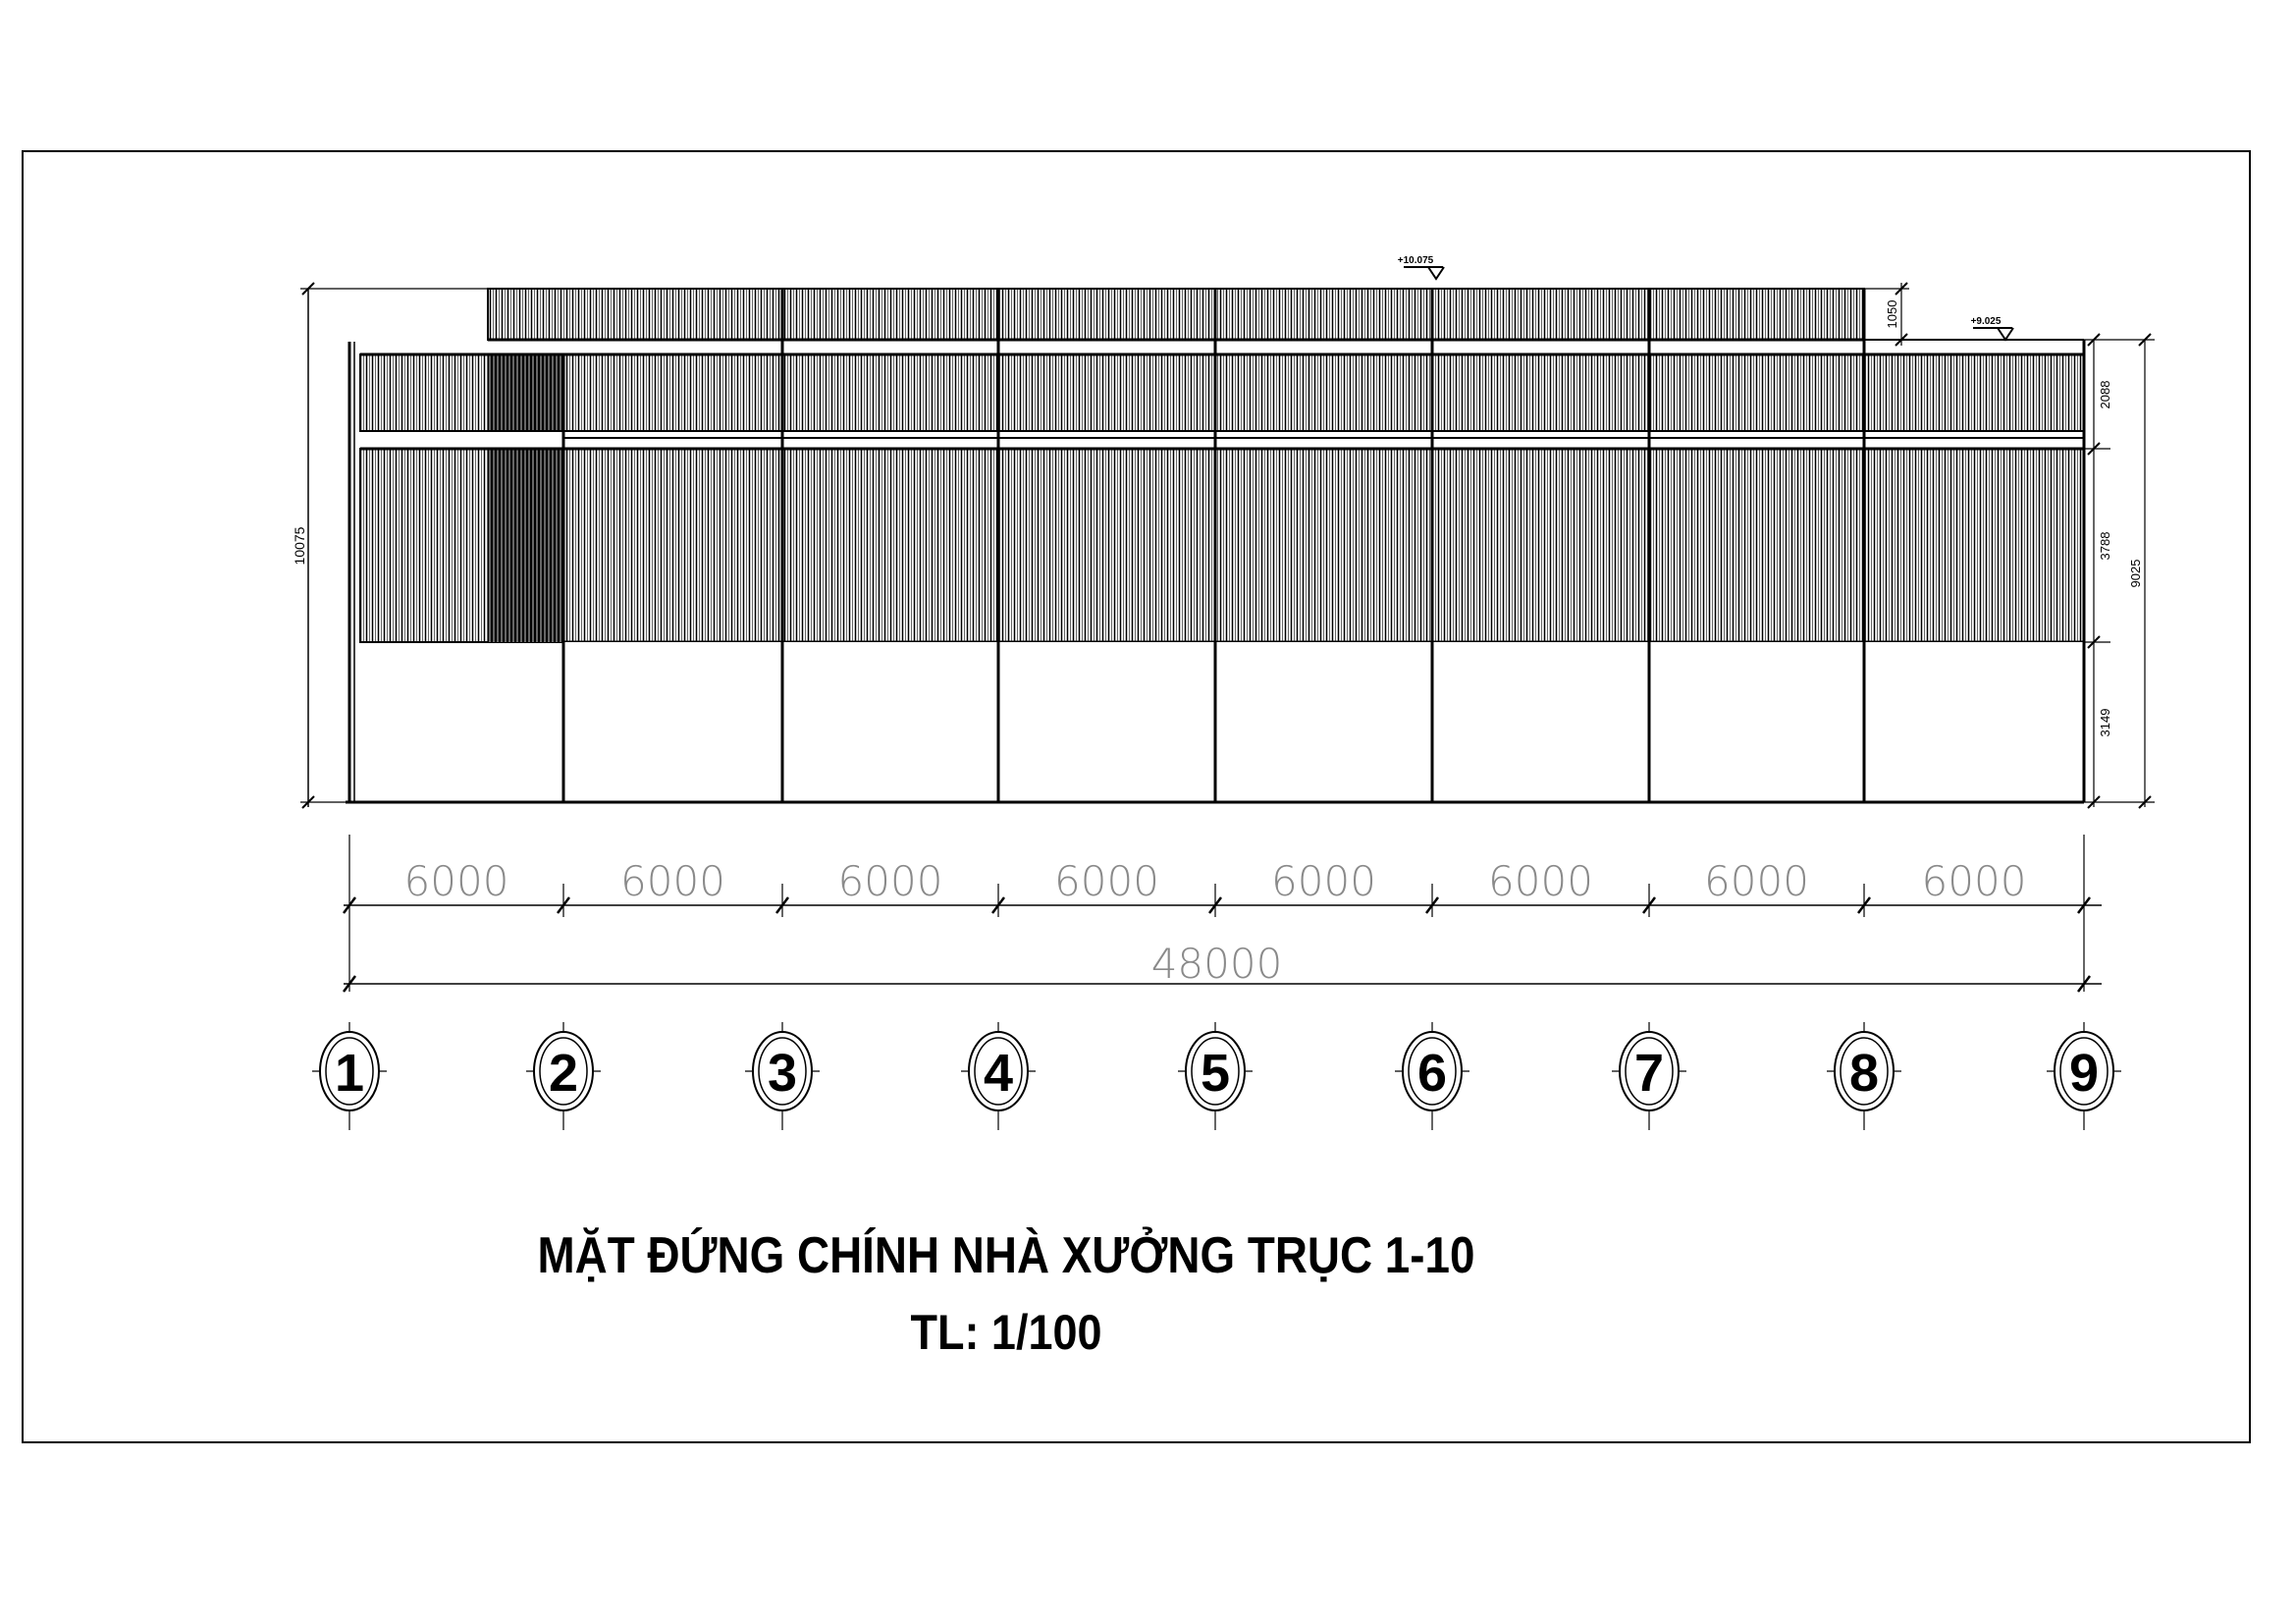  I want to click on grid-axis-bubble: 3, so click(782, 1076).